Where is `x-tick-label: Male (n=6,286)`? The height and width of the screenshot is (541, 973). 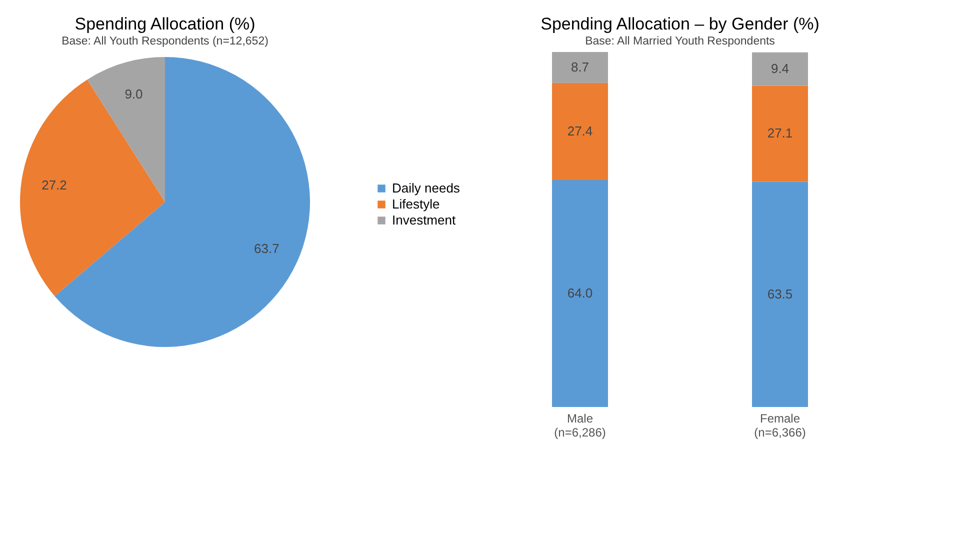
x-tick-label: Male (n=6,286) is located at coordinates (580, 426).